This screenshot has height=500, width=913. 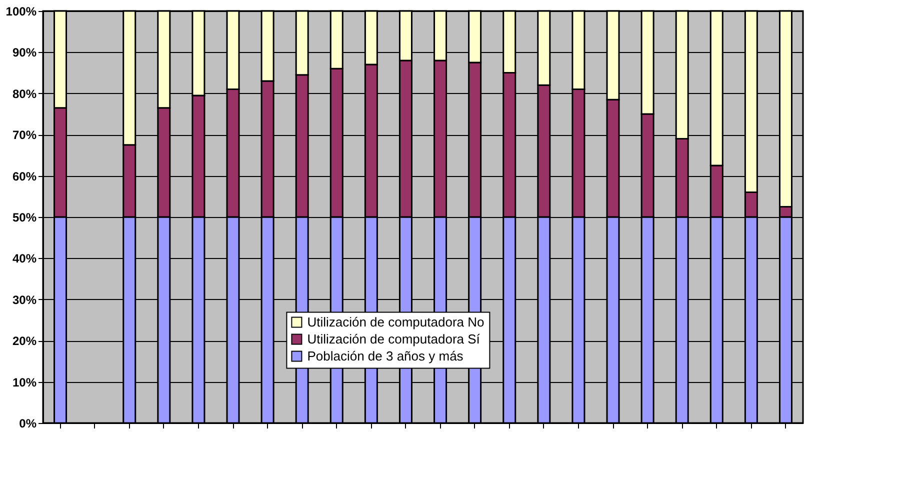 What do you see at coordinates (28, 423) in the screenshot?
I see `y-tick-label: 0%` at bounding box center [28, 423].